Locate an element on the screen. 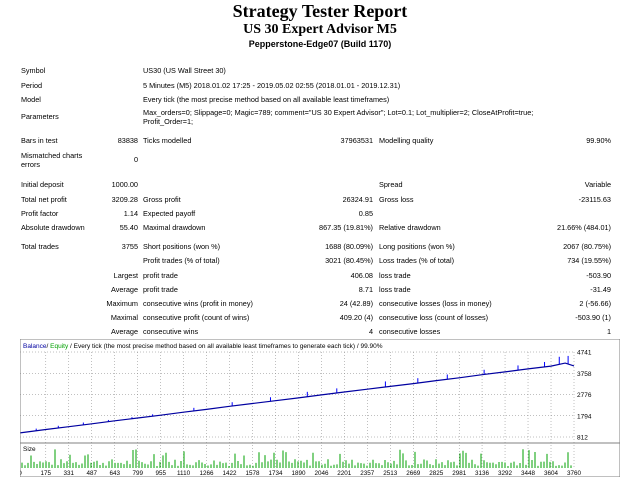 The width and height of the screenshot is (640, 480). largest-loss-value: -503.90 is located at coordinates (598, 275).